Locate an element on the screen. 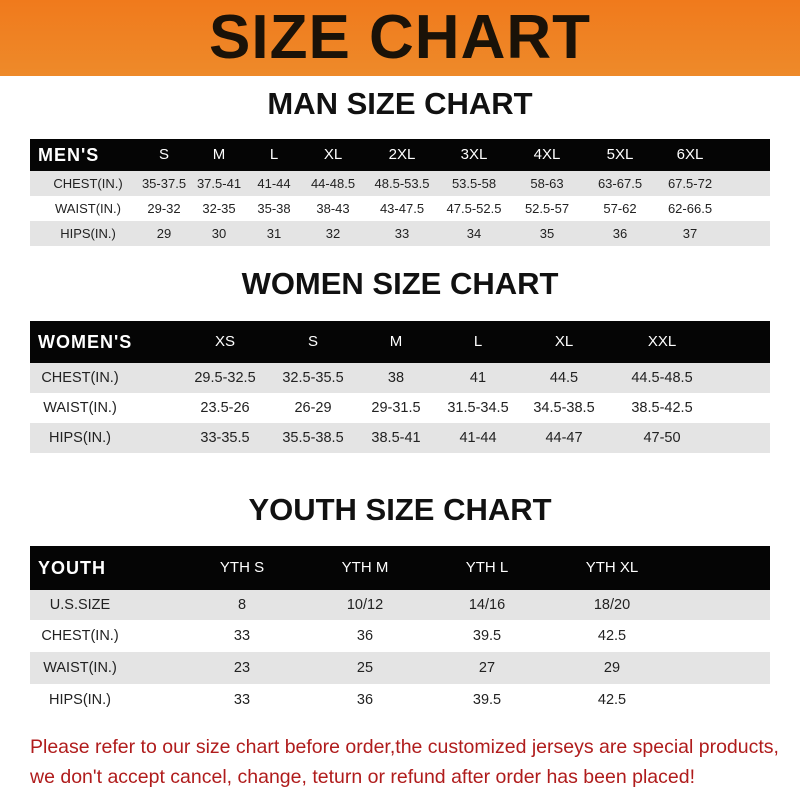  size-header-cell: YTH L is located at coordinates (487, 567).